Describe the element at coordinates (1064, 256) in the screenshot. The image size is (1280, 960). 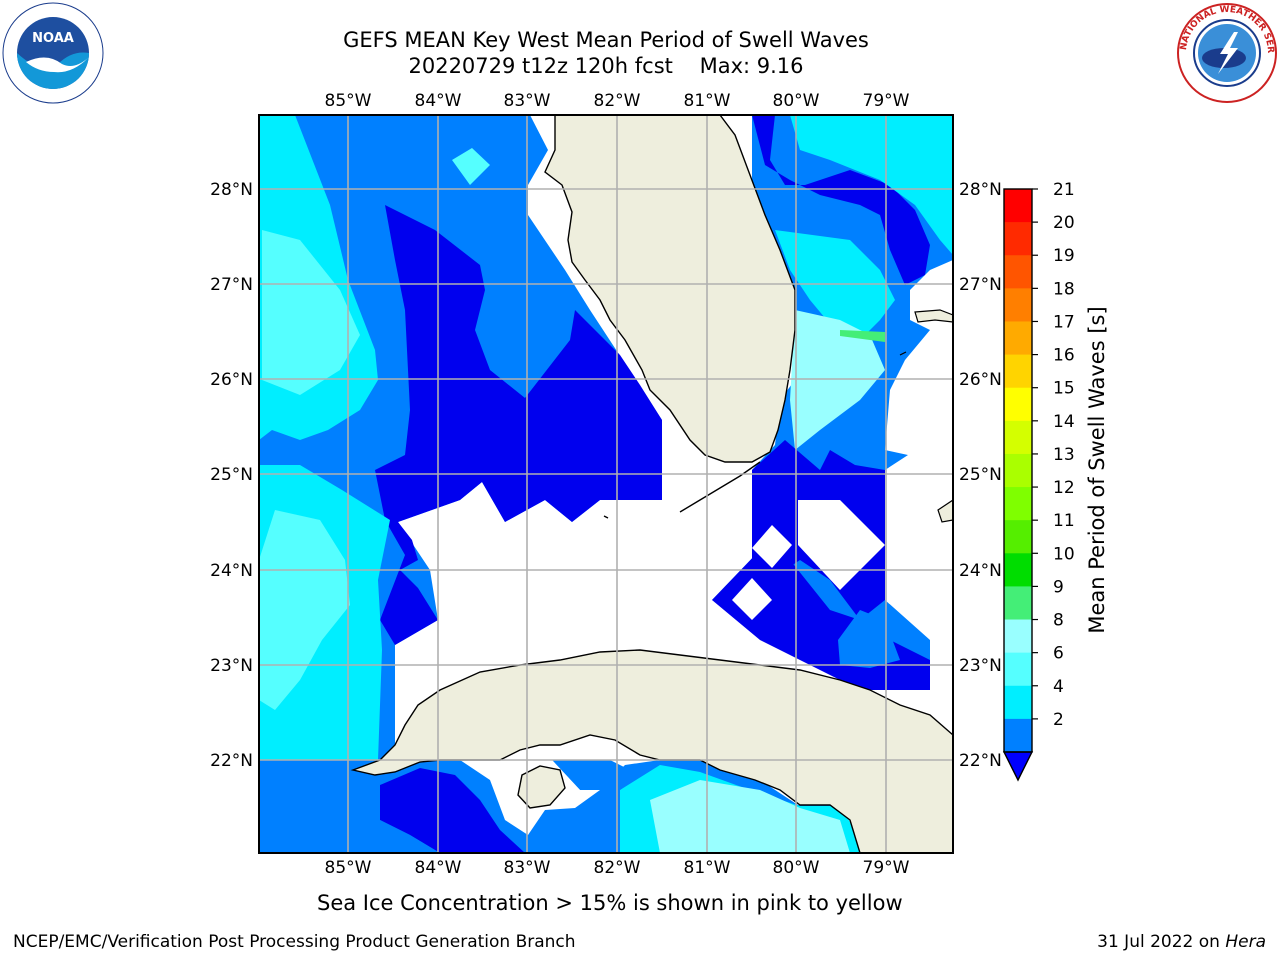
I see `colorbar-tick-label: 19` at that location.